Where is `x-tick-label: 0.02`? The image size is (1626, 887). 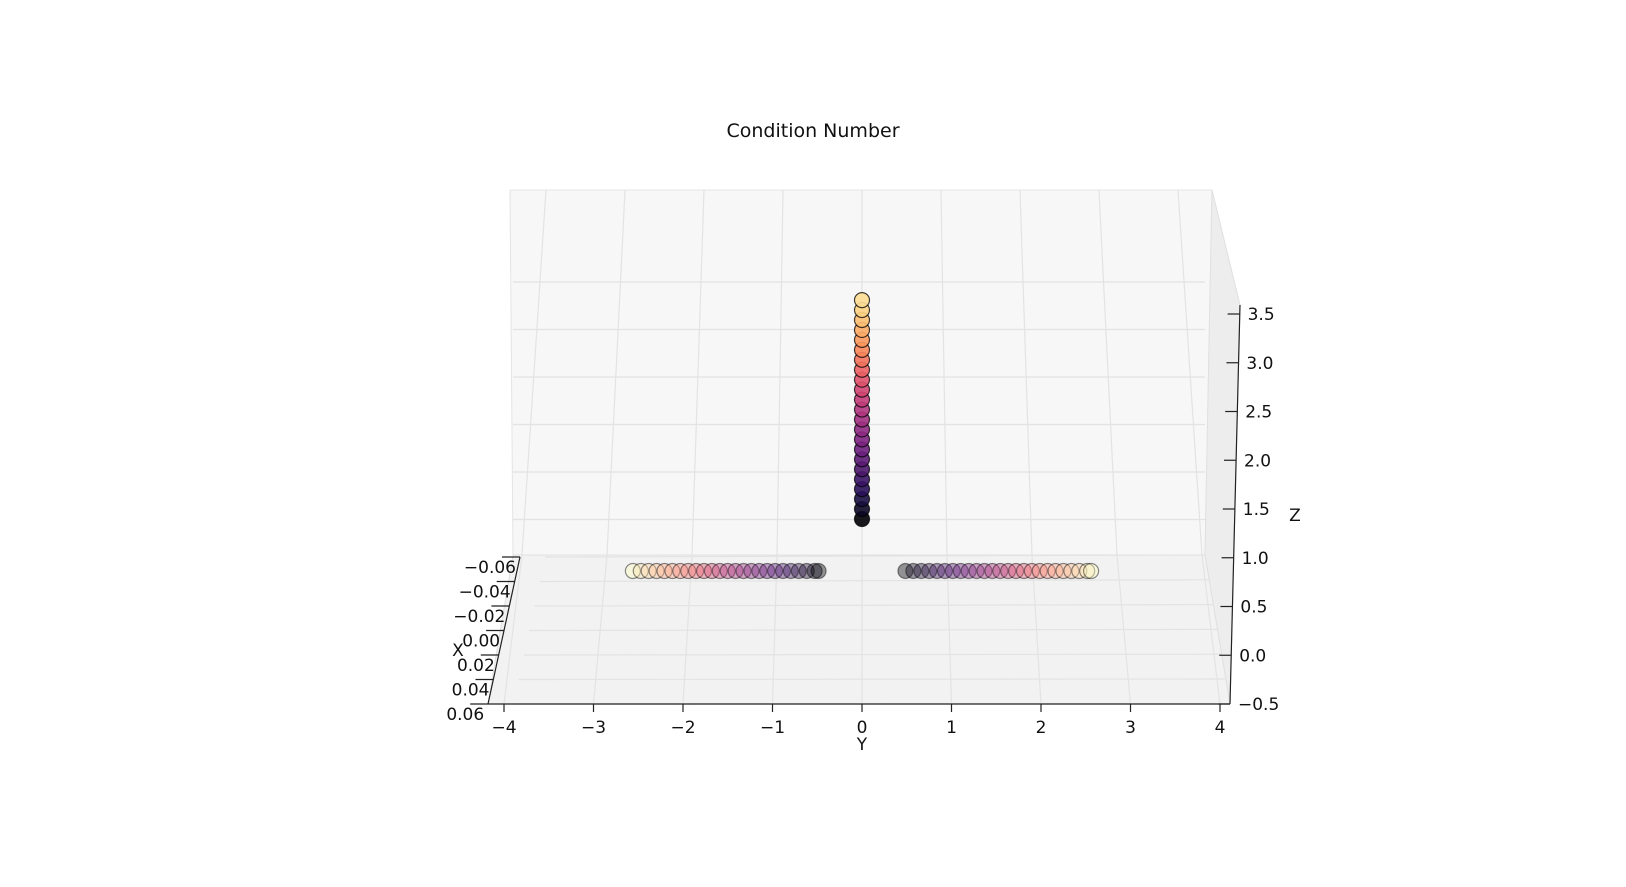
x-tick-label: 0.02 is located at coordinates (476, 666).